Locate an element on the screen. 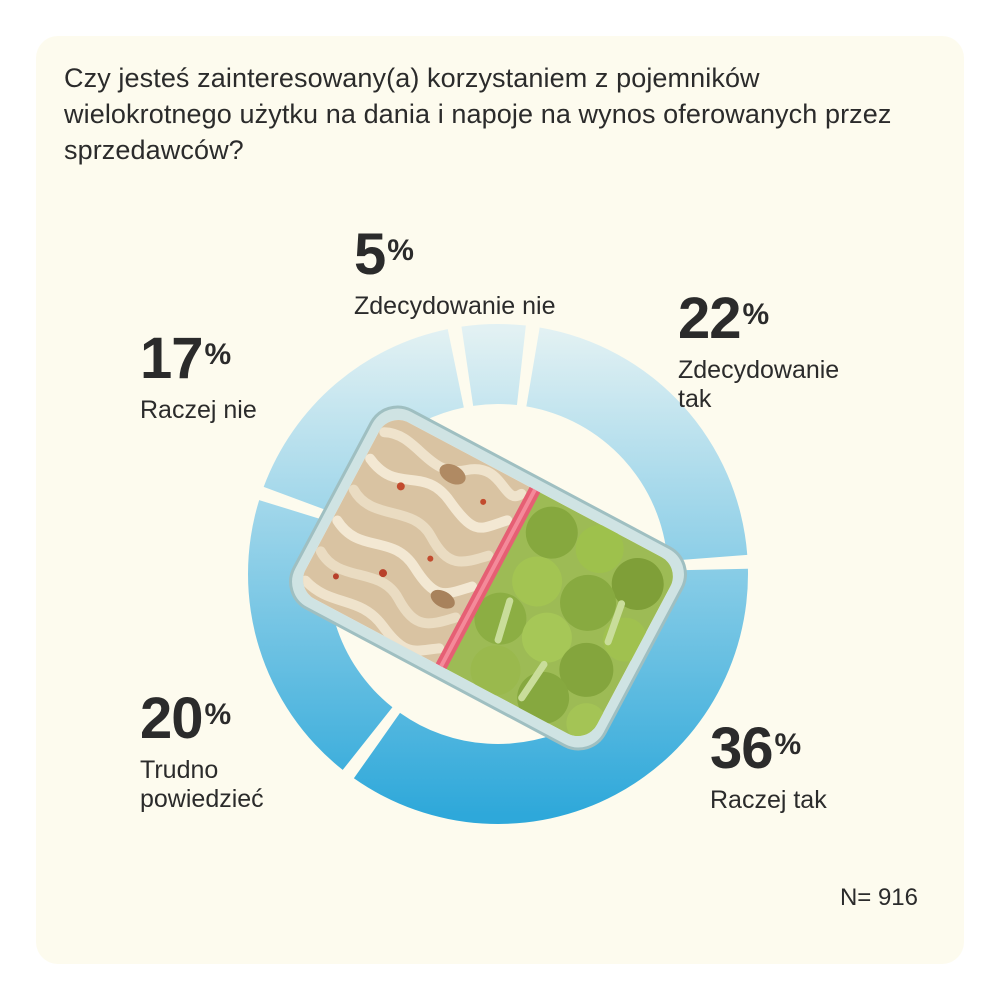  donut-slice-raczej-tak is located at coordinates (550, 696).